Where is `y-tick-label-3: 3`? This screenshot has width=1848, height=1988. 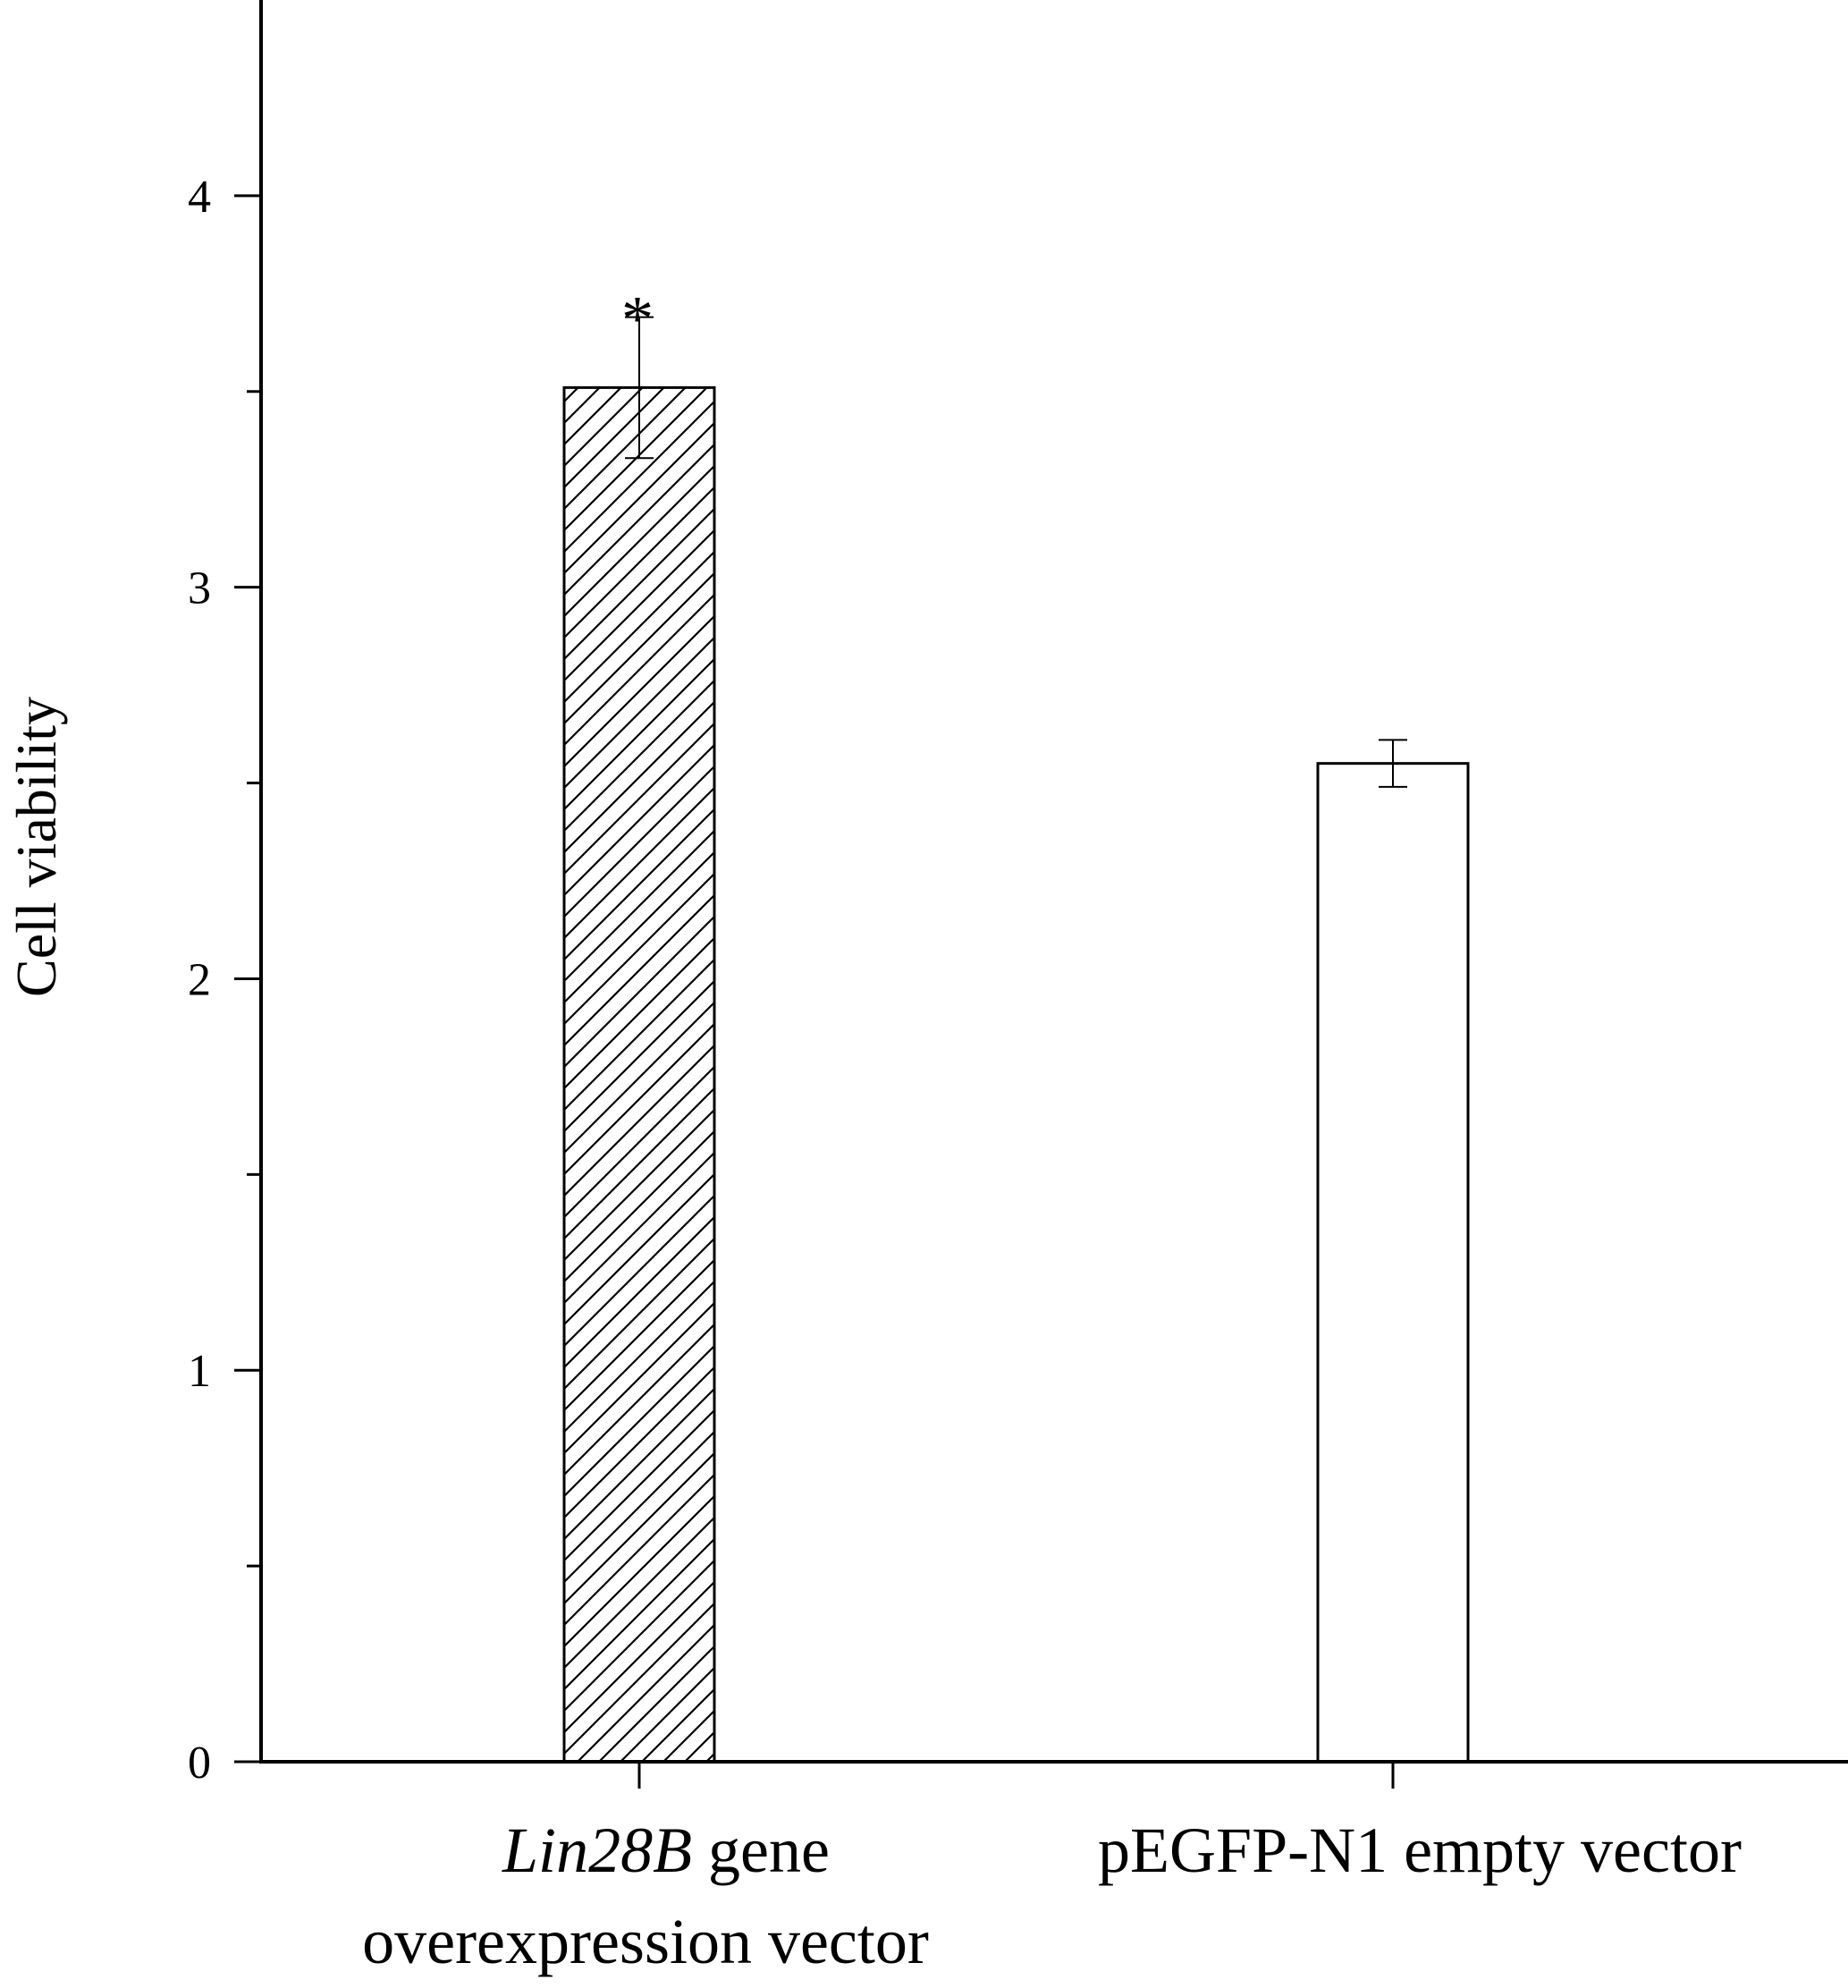 y-tick-label-3: 3 is located at coordinates (199, 588).